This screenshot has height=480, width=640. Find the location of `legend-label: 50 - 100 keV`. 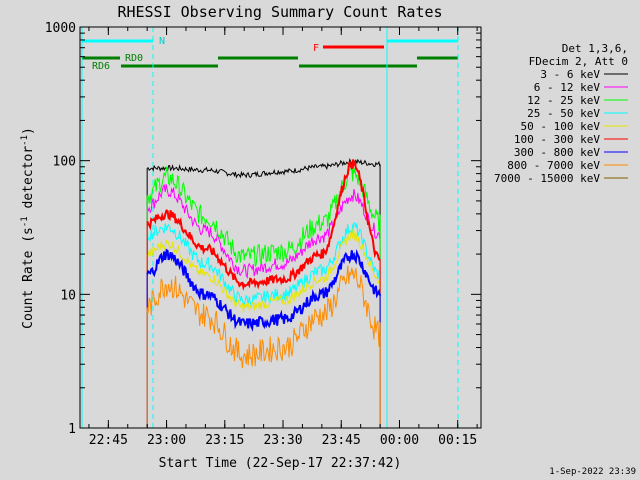

legend-label: 50 - 100 keV is located at coordinates (561, 126).